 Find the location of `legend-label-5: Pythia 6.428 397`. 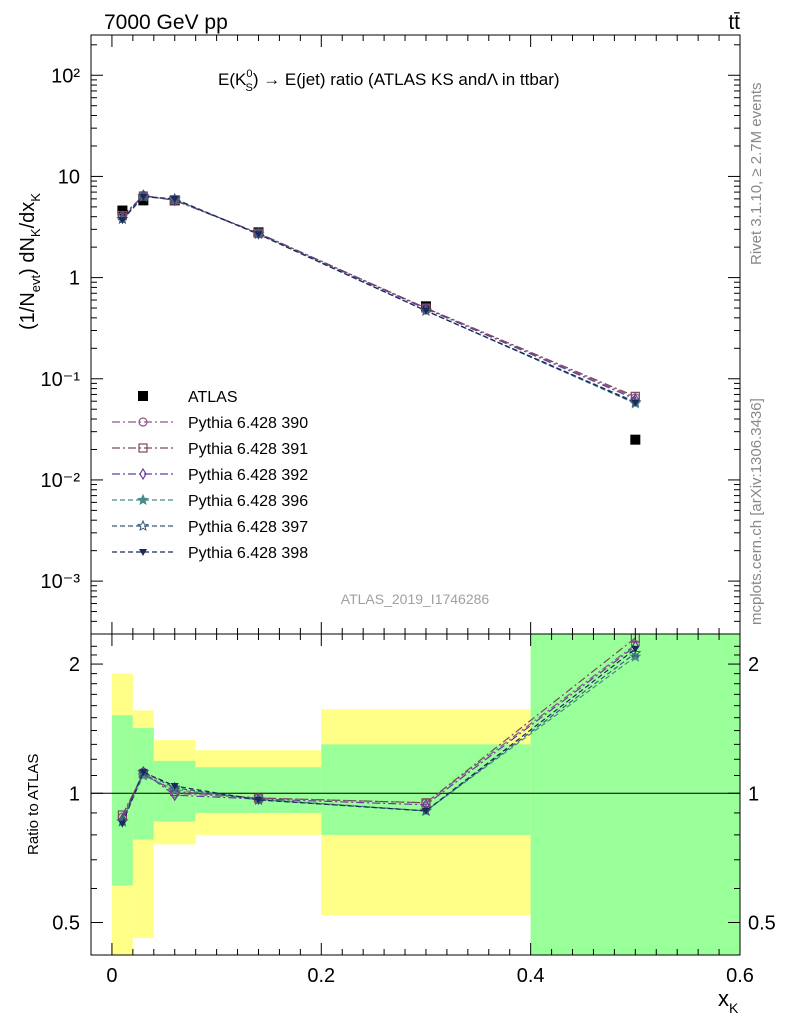

legend-label-5: Pythia 6.428 397 is located at coordinates (248, 527).